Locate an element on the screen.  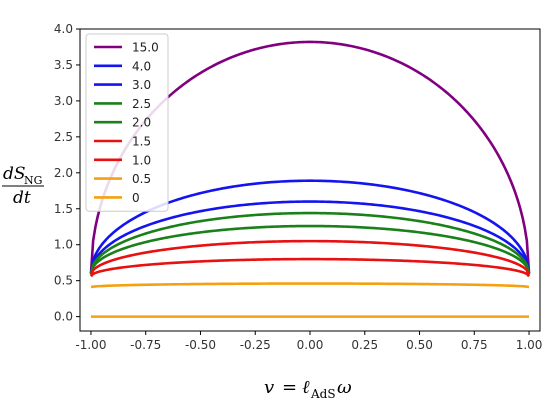
x-axis-ticks: -1.00 -0.75 -0.50 -0.25 0.00 0.25 0.50 0.75 1.00 is located at coordinates (308, 341).